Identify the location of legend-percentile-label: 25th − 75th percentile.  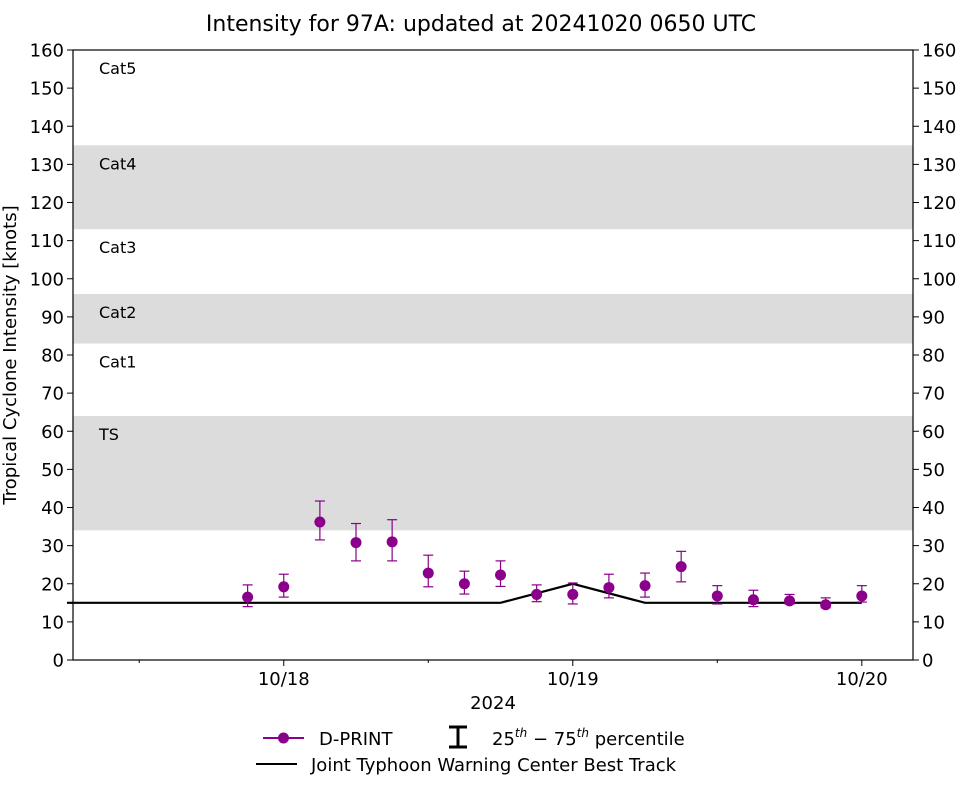
(588, 738).